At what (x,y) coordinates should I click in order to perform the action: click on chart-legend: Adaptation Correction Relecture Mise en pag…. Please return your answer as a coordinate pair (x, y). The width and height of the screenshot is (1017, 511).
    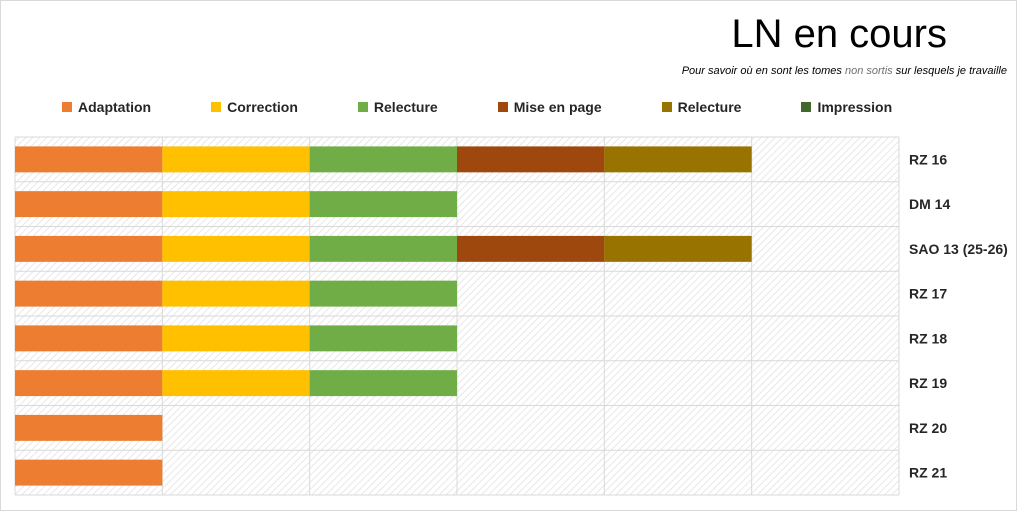
    Looking at the image, I should click on (477, 107).